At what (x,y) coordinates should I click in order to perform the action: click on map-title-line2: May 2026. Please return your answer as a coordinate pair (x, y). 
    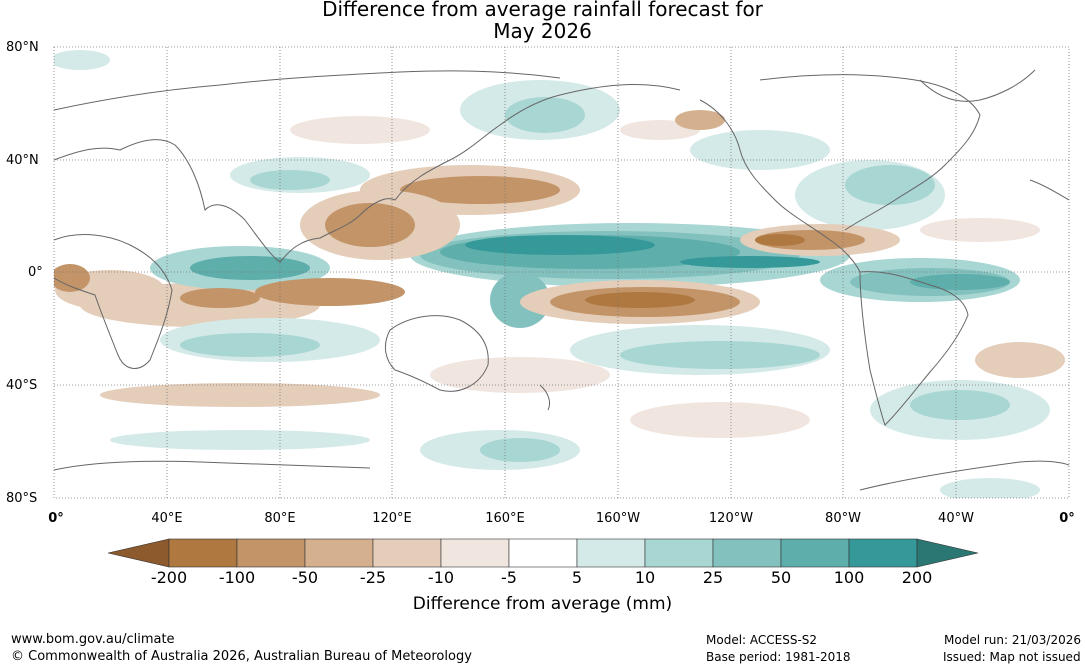
    Looking at the image, I should click on (542, 31).